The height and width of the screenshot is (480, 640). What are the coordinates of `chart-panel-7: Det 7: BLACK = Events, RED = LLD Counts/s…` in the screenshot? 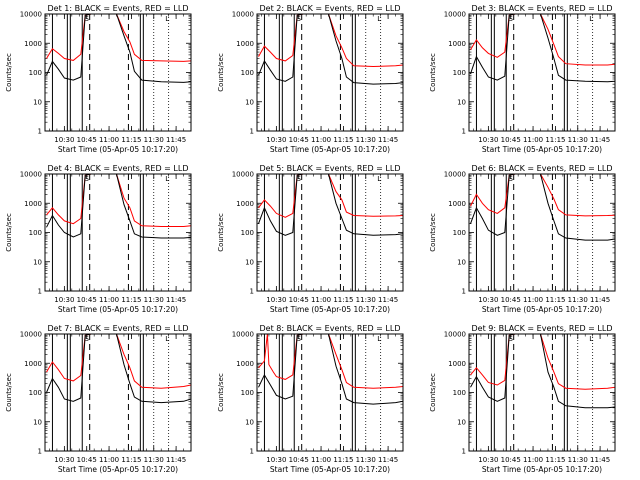 It's located at (98, 399).